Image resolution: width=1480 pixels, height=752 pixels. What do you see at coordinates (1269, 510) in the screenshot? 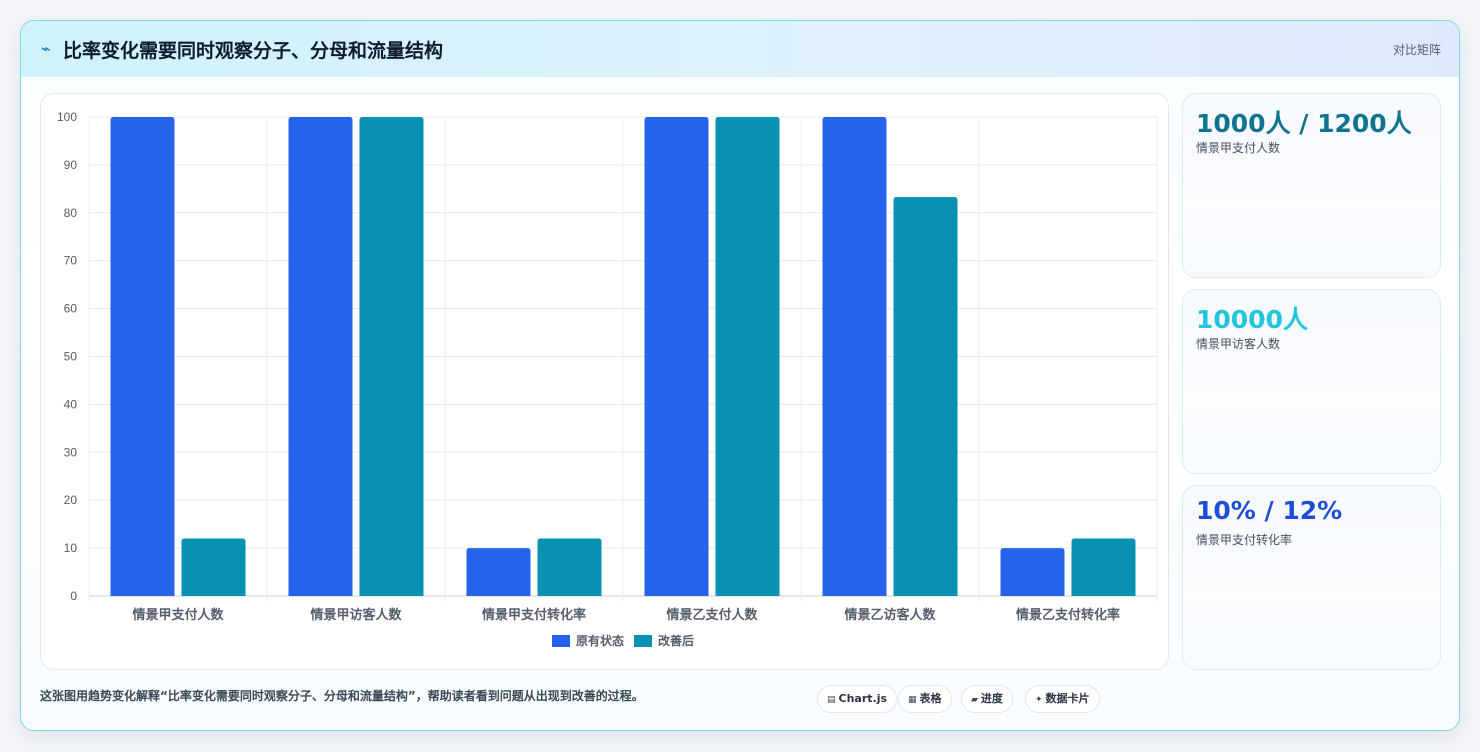
I see `stat-value: 10% / 12%` at bounding box center [1269, 510].